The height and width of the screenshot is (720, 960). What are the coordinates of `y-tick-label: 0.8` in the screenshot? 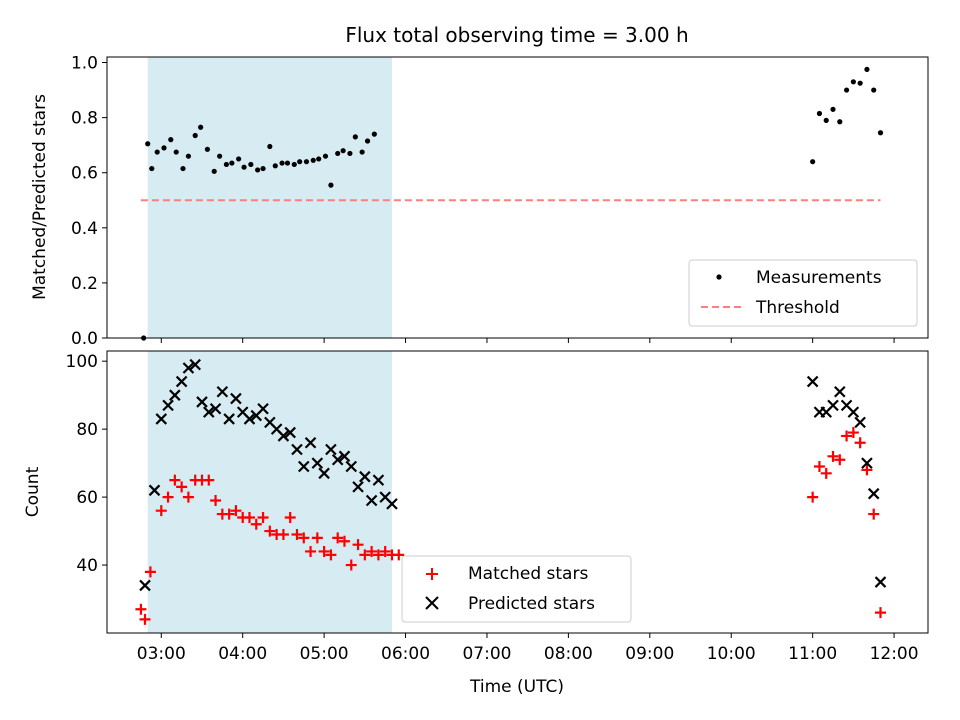 It's located at (84, 119).